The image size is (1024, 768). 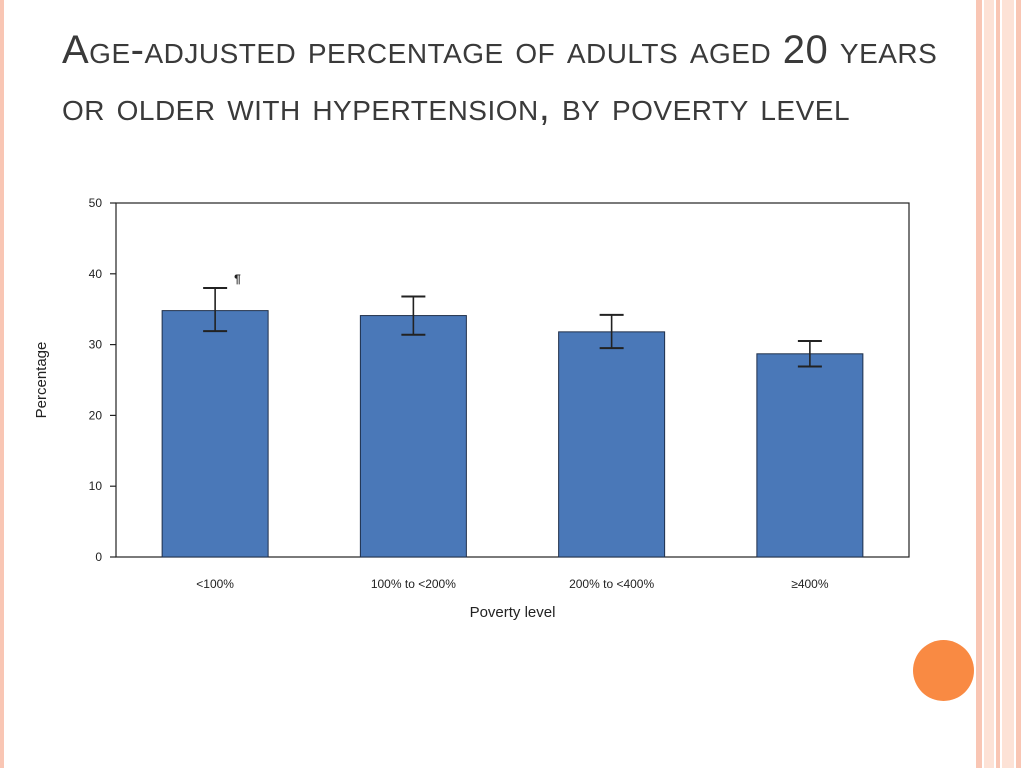 I want to click on right-decorative-stripes, so click(x=1000, y=384).